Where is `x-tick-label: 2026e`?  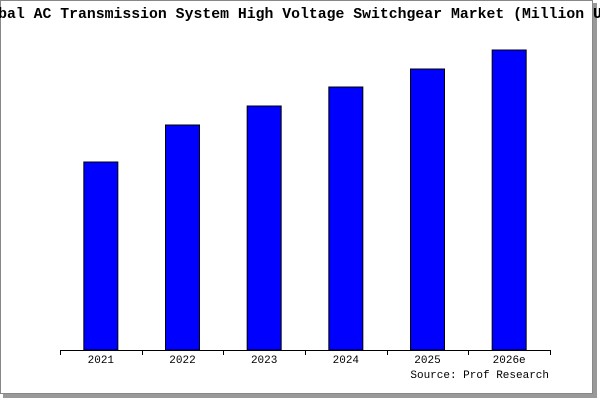 x-tick-label: 2026e is located at coordinates (509, 361).